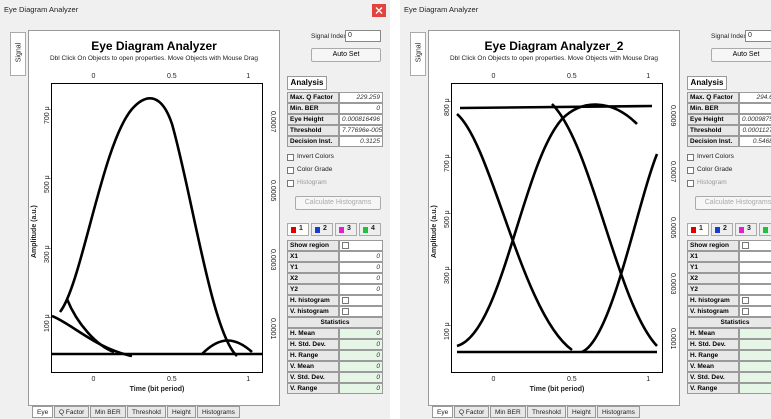  Describe the element at coordinates (329, 36) in the screenshot. I see `signal-index-label: Signal Index` at that location.